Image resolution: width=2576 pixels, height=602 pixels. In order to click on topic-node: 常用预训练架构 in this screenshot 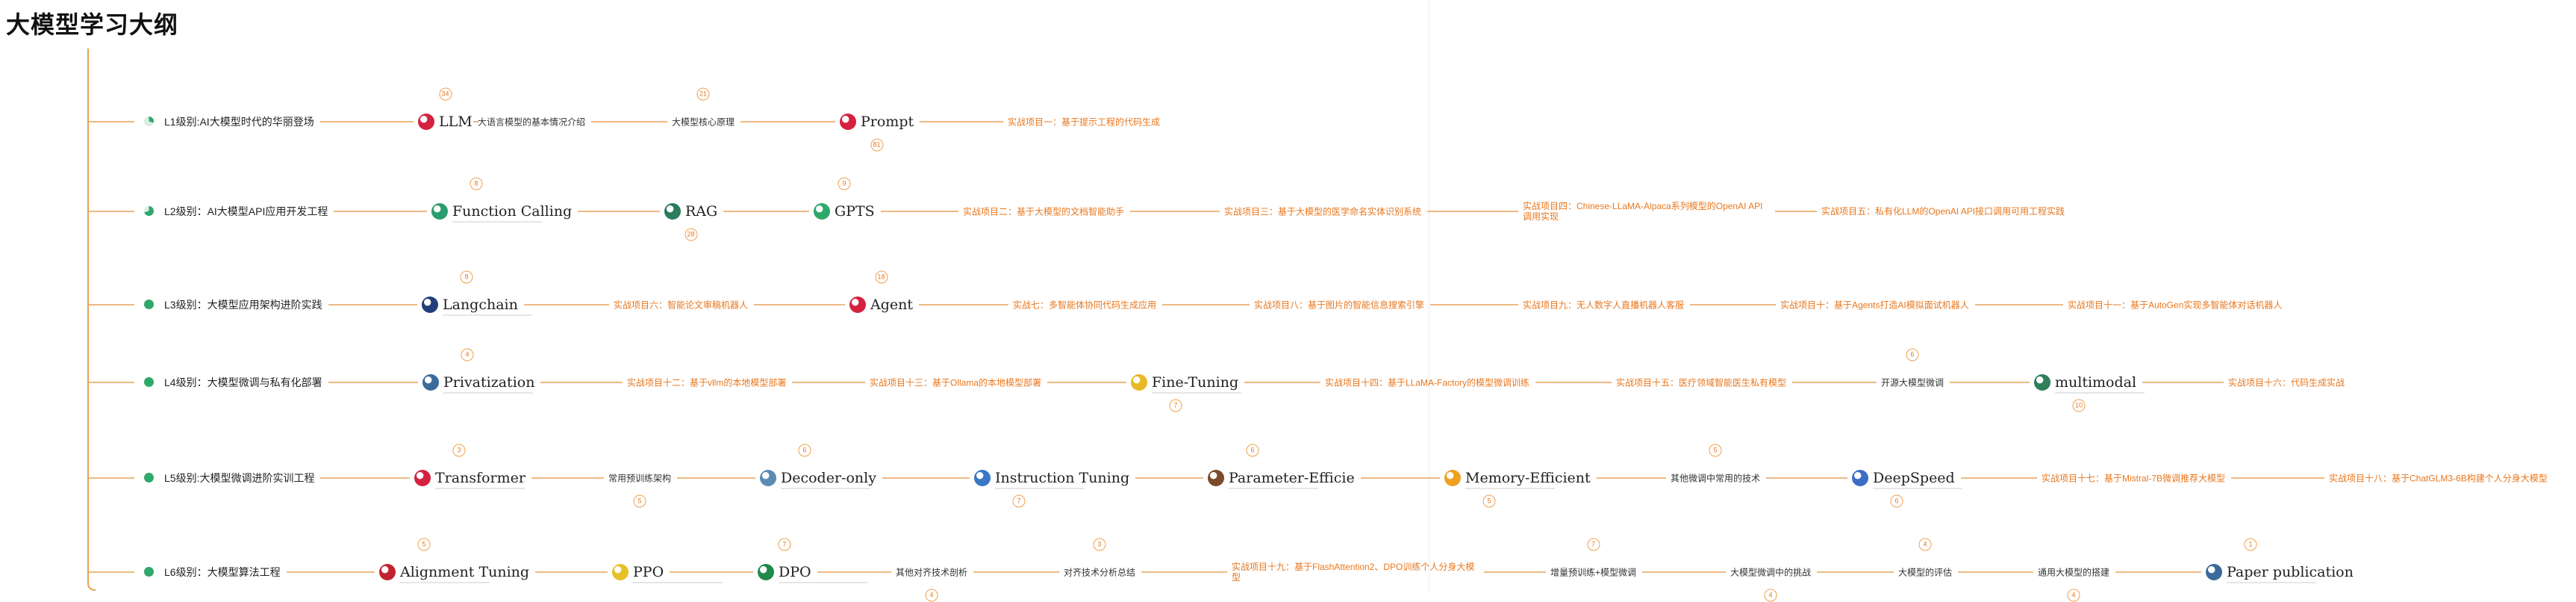, I will do `click(640, 478)`.